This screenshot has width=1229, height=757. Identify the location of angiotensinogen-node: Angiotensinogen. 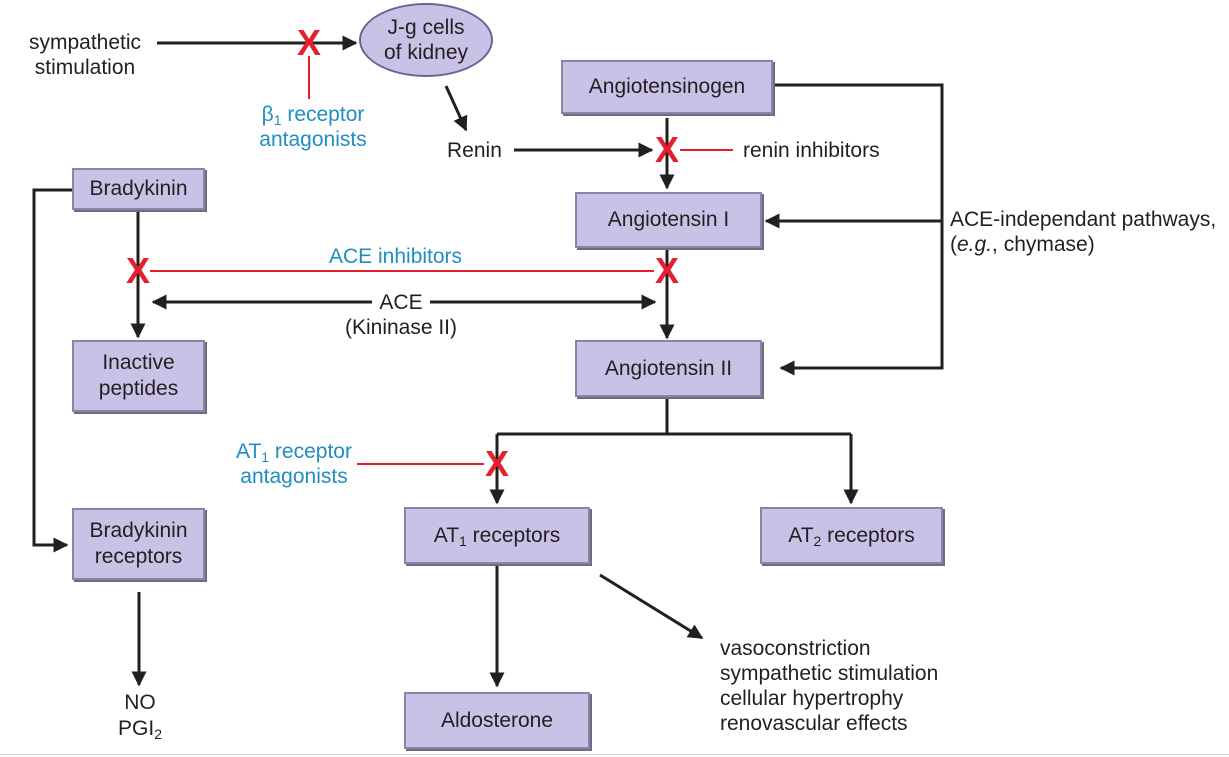
(667, 87).